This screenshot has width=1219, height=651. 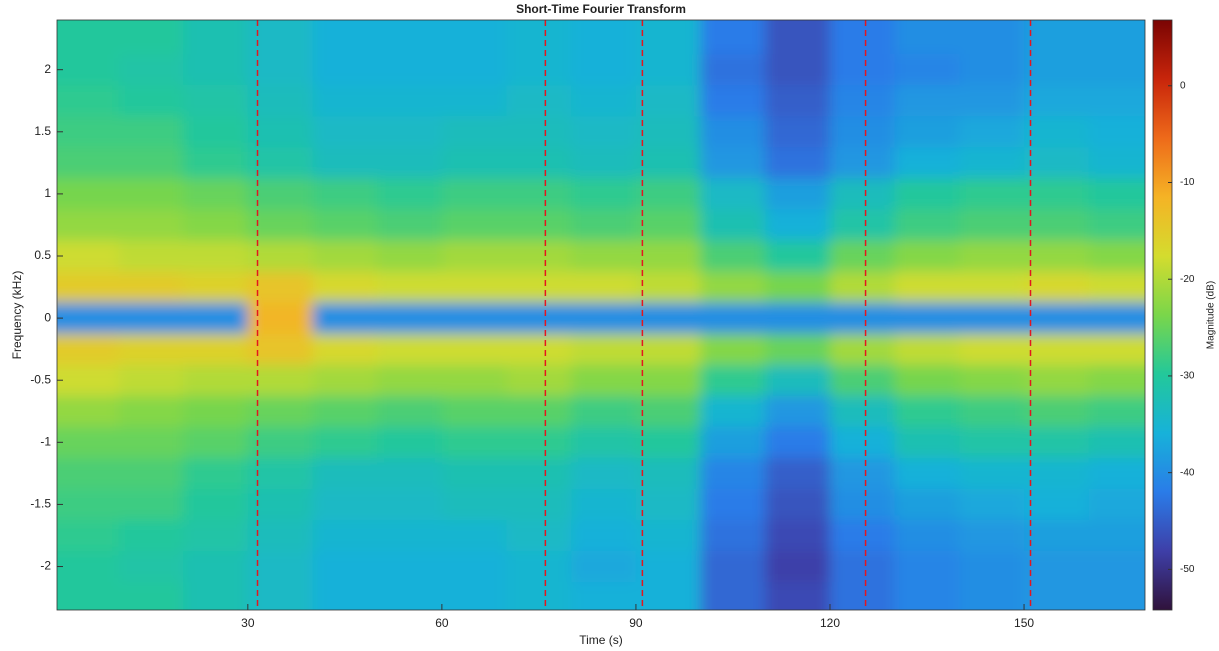 What do you see at coordinates (45, 566) in the screenshot?
I see `y-tick-label: -2` at bounding box center [45, 566].